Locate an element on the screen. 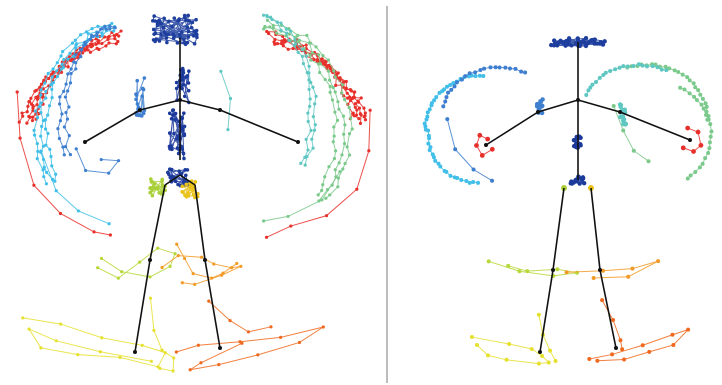 This screenshot has width=722, height=385. right-ankle-trajectory-point is located at coordinates (281, 337).